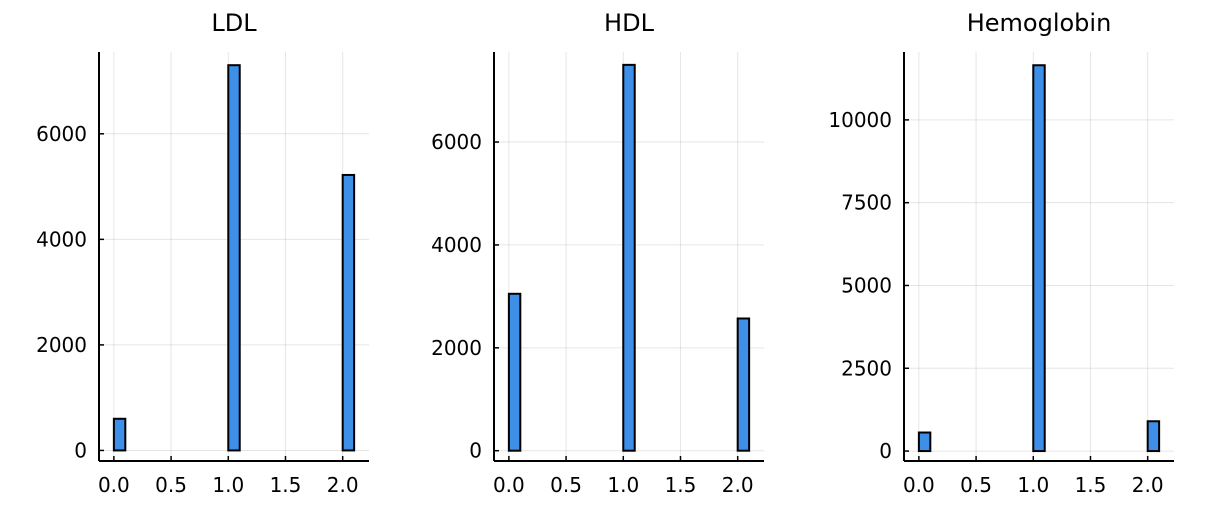 The height and width of the screenshot is (516, 1210). What do you see at coordinates (629, 23) in the screenshot?
I see `hdl-title: HDL` at bounding box center [629, 23].